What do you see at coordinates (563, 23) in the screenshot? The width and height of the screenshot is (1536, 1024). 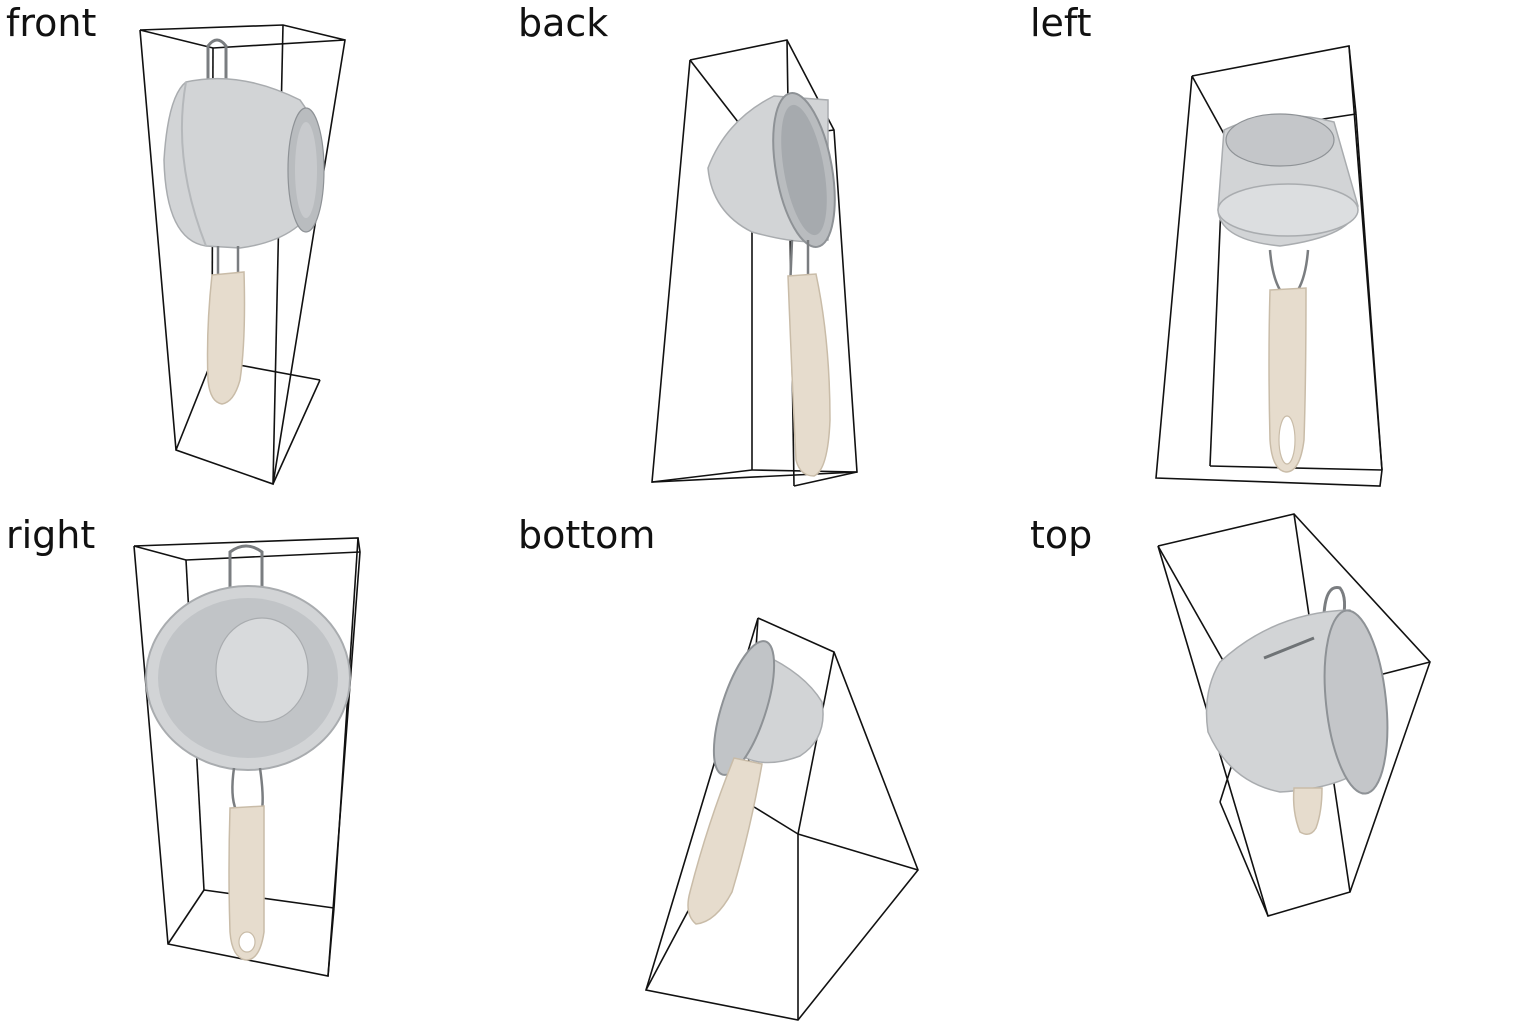 I see `view-label-back: back` at bounding box center [563, 23].